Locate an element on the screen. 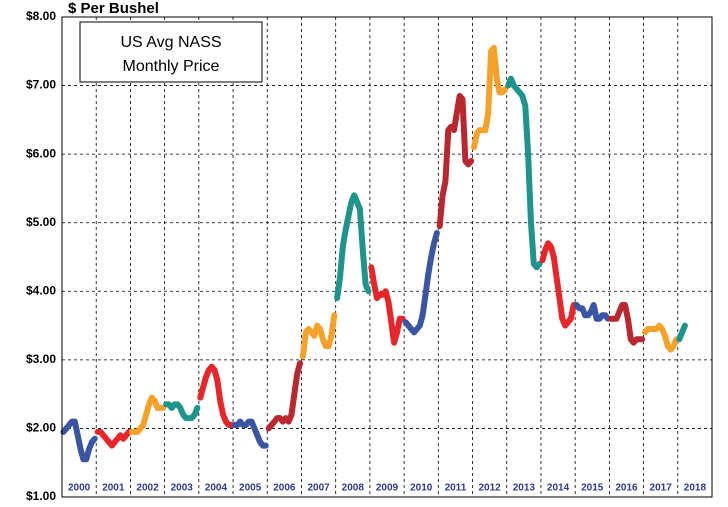 This screenshot has height=507, width=728. chart-title: $ Per Bushel is located at coordinates (113, 8).